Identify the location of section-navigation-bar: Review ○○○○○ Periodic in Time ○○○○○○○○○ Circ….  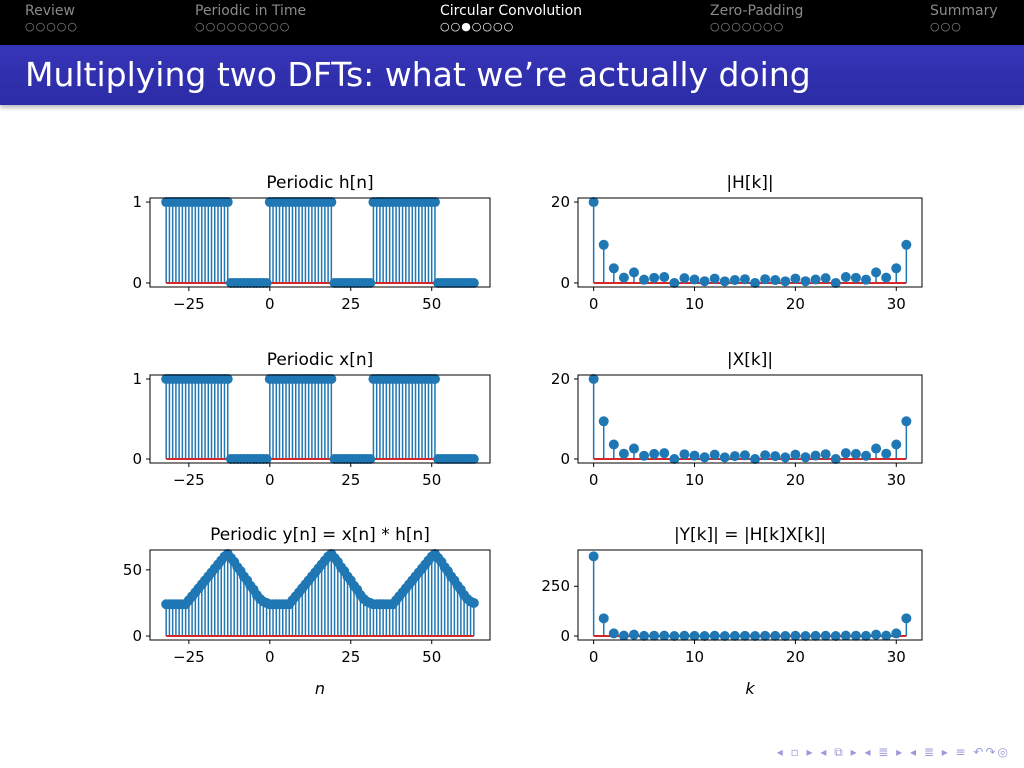
(512, 22).